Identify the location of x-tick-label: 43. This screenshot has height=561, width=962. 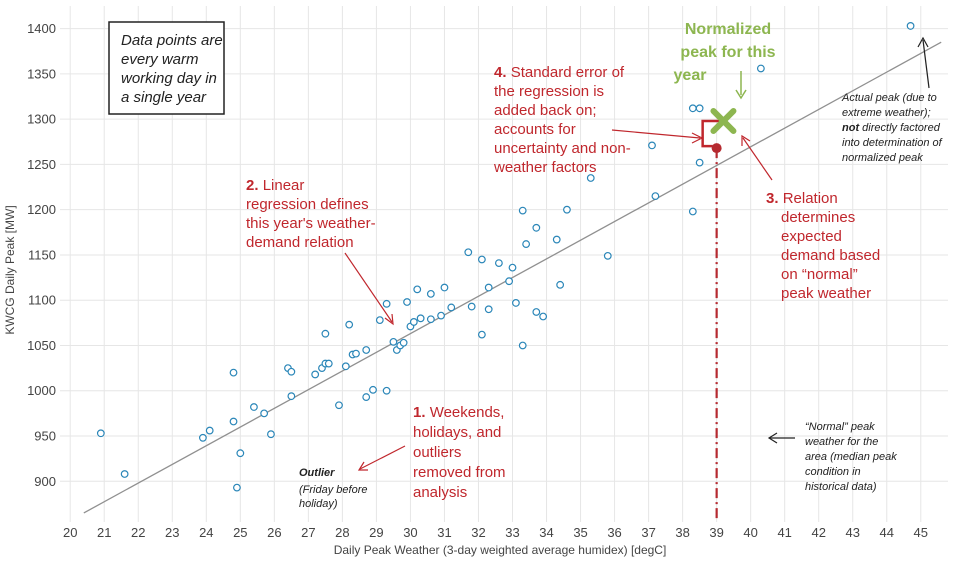
(853, 532).